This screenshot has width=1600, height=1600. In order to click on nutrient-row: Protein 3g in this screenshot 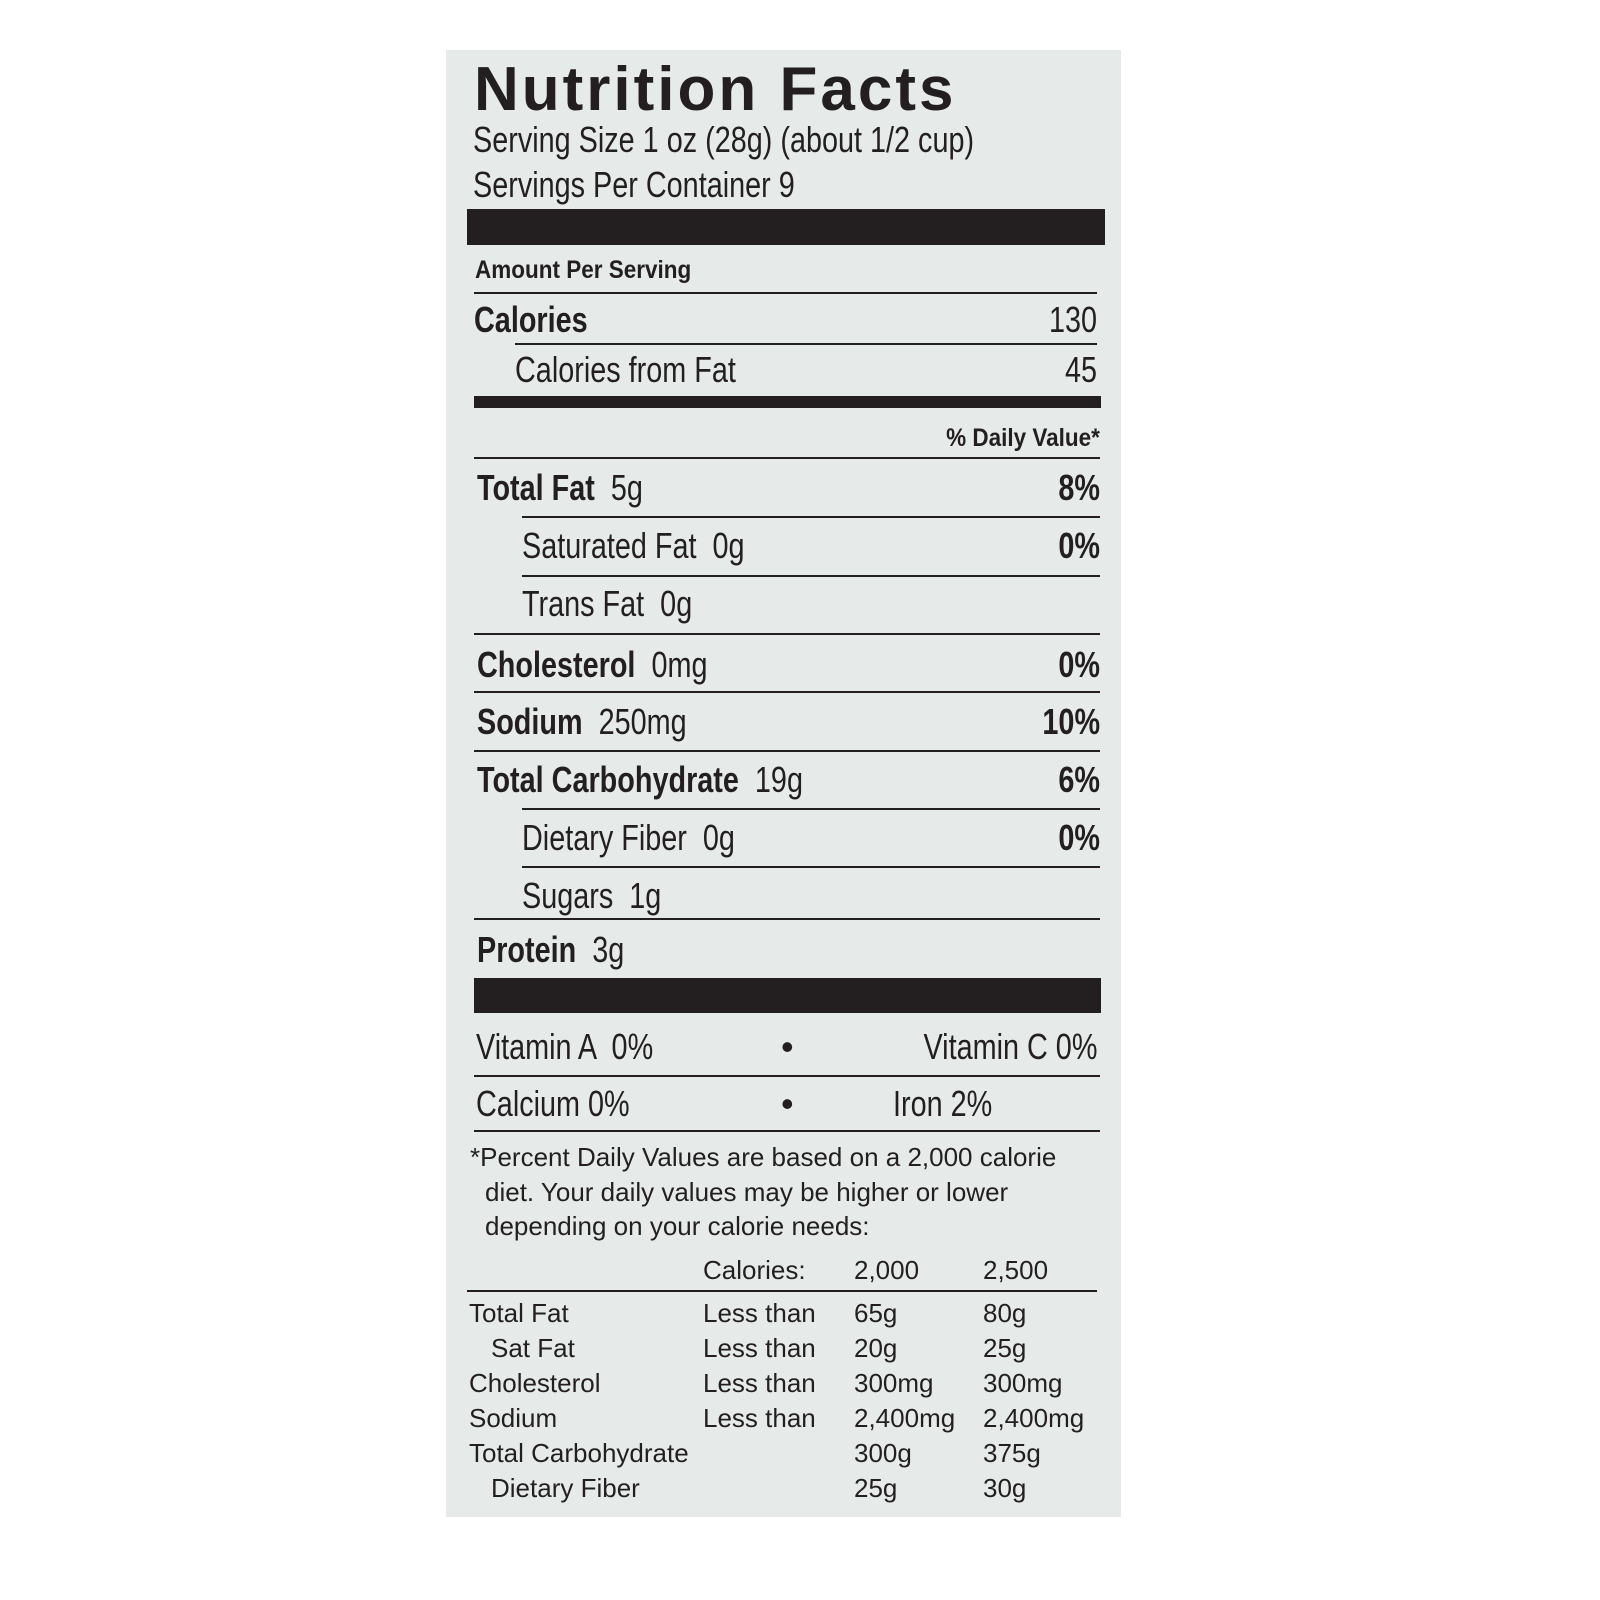, I will do `click(569, 950)`.